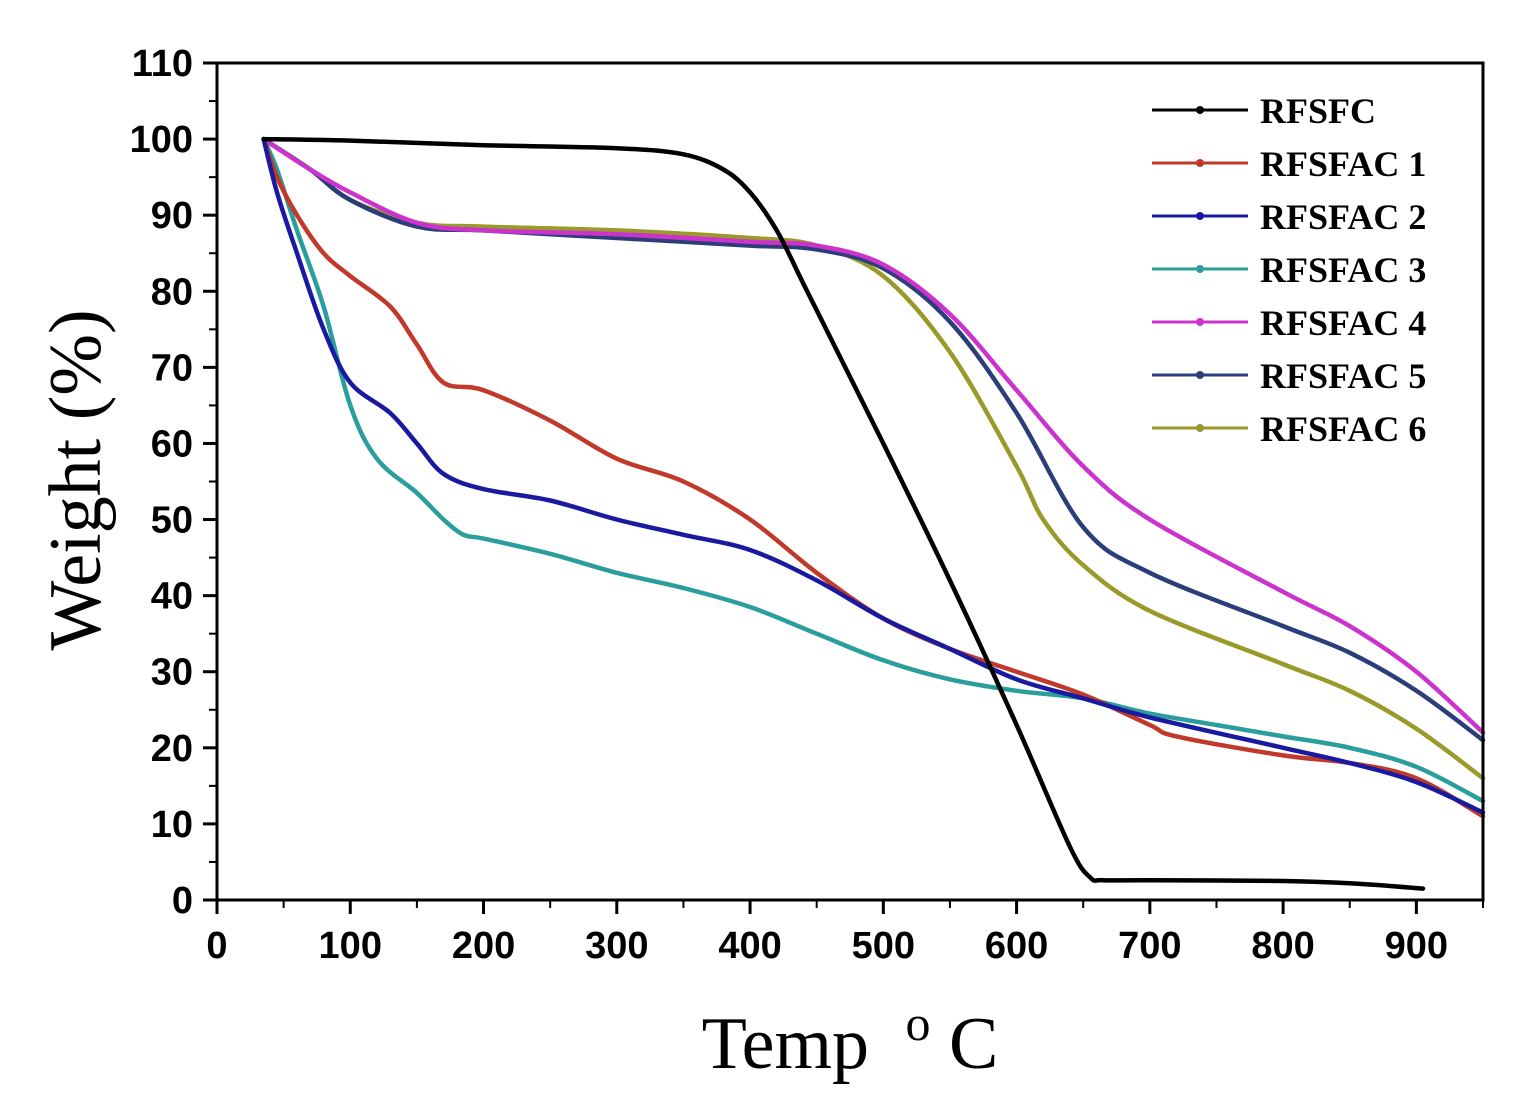  Describe the element at coordinates (1282, 946) in the screenshot. I see `x-tick-label: 800` at that location.